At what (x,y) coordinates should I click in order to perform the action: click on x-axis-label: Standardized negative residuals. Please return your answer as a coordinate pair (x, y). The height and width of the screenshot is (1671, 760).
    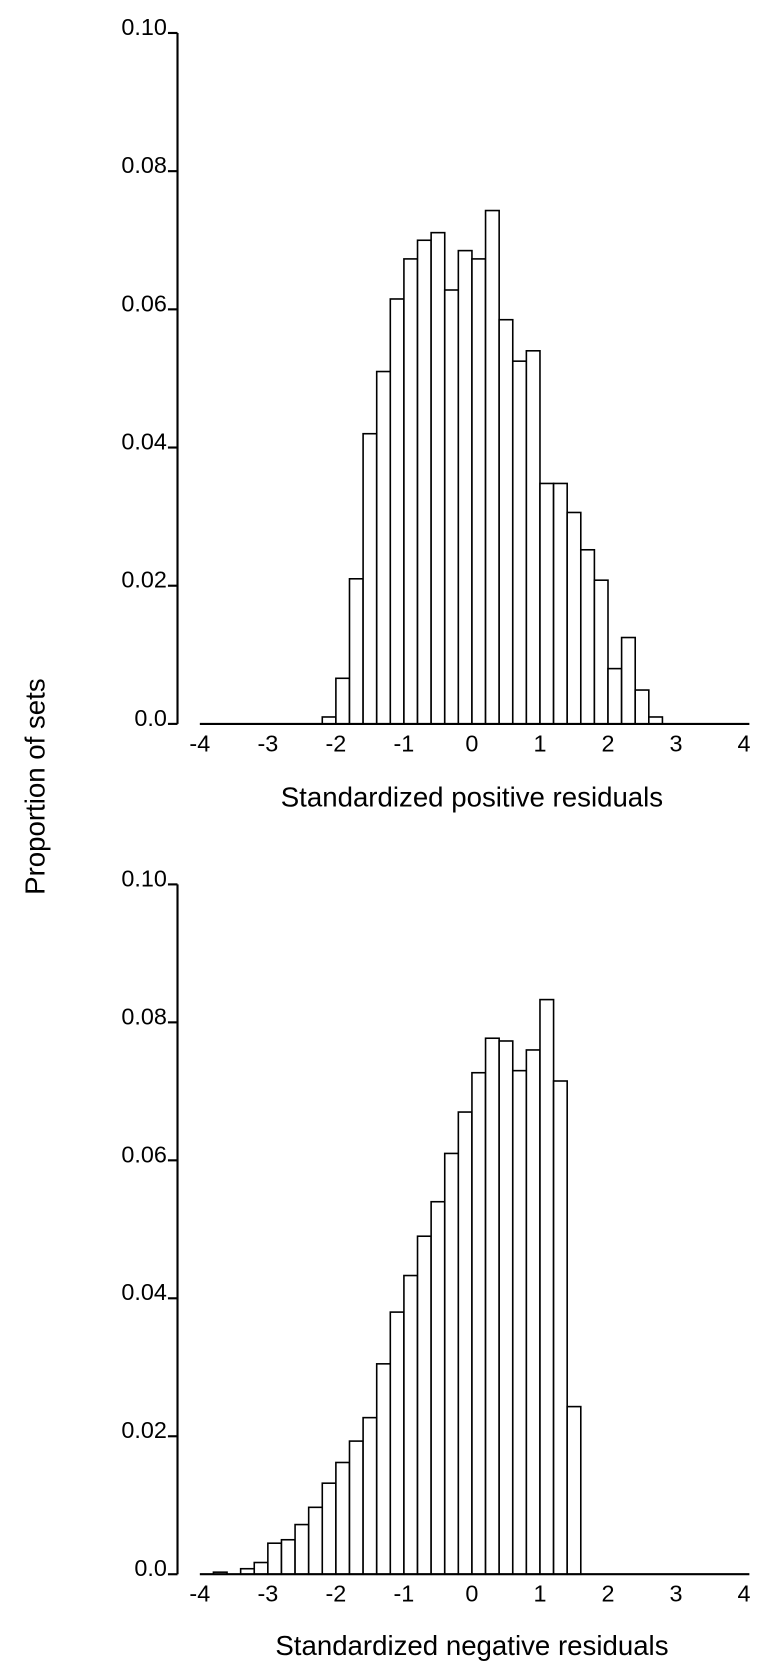
    Looking at the image, I should click on (471, 1645).